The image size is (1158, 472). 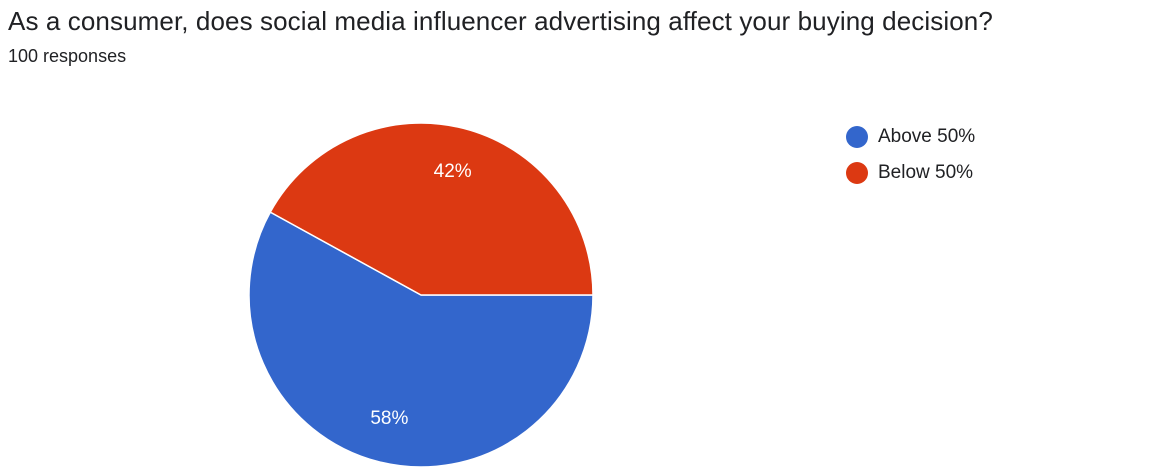 I want to click on legend-item-below-50: Below 50%, so click(x=910, y=173).